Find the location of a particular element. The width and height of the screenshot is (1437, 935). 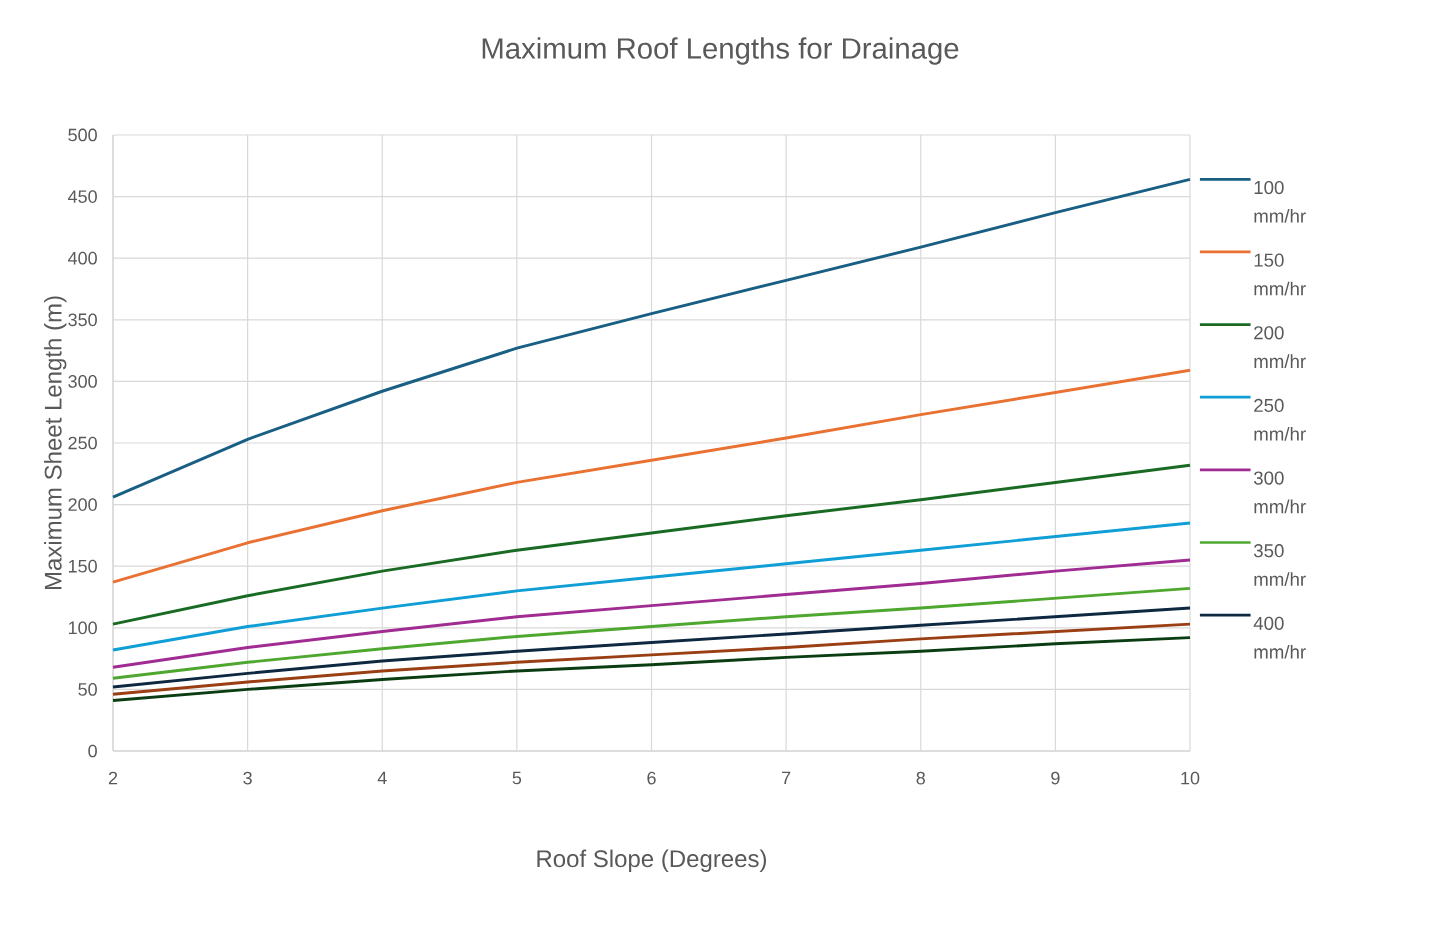

x-tick-label: 8 is located at coordinates (920, 778).